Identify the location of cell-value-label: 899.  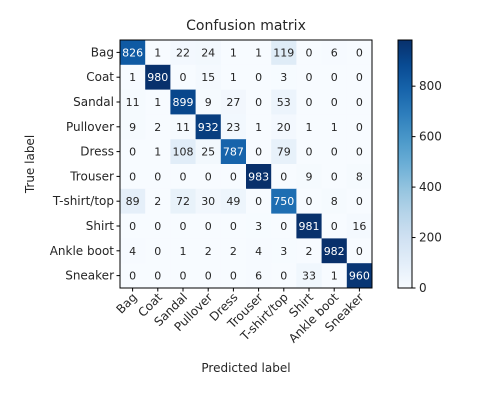
(183, 102).